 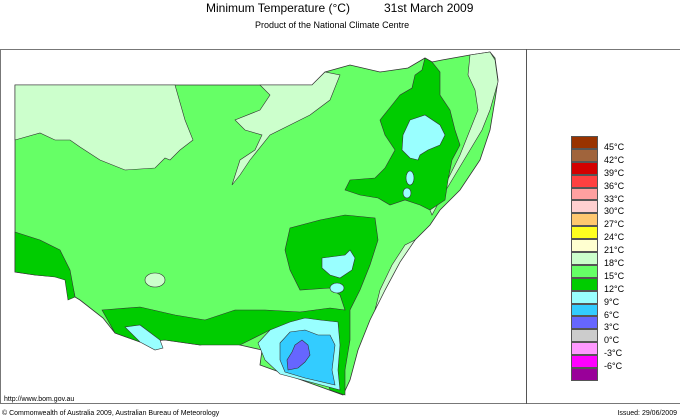 What do you see at coordinates (614, 224) in the screenshot?
I see `legend-label: 27°C` at bounding box center [614, 224].